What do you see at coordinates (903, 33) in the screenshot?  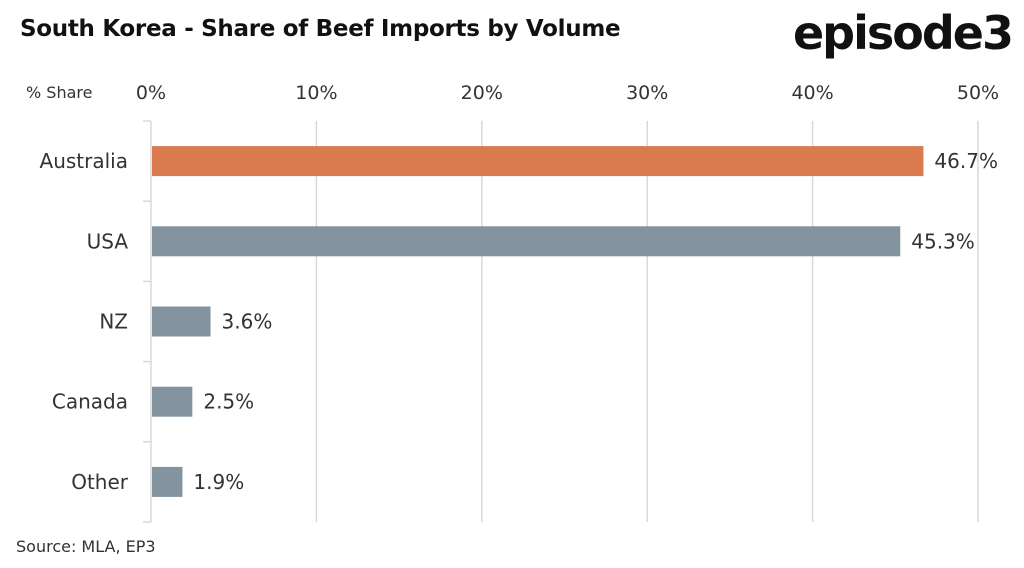 I see `episode3-logo: episode3` at bounding box center [903, 33].